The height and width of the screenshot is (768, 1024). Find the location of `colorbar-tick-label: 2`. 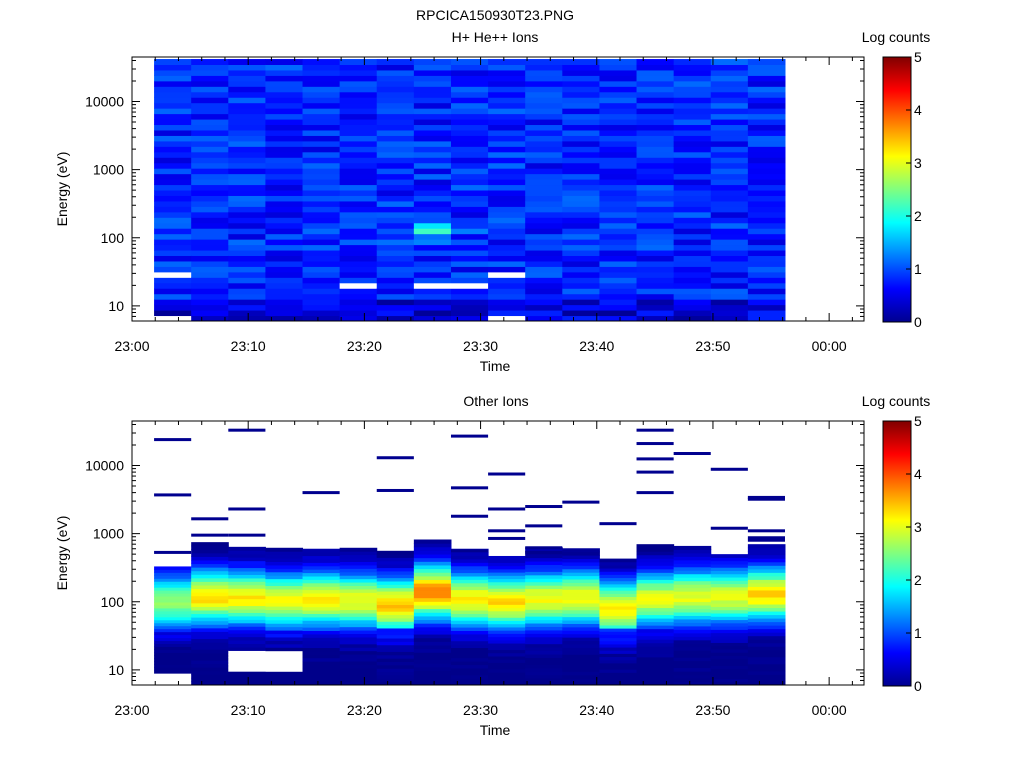

colorbar-tick-label: 2 is located at coordinates (918, 580).